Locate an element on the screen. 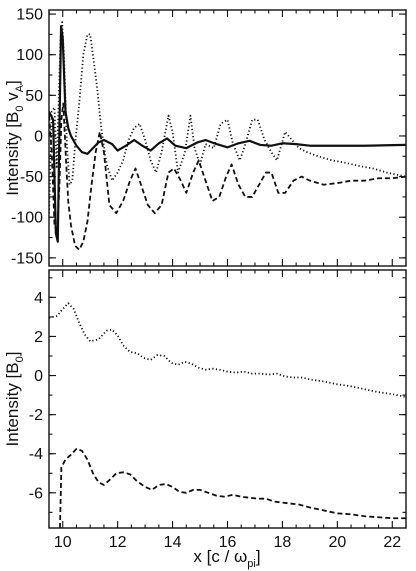 The width and height of the screenshot is (416, 571). top-y-axis-label: Intensity [B0 vA] is located at coordinates (14, 138).